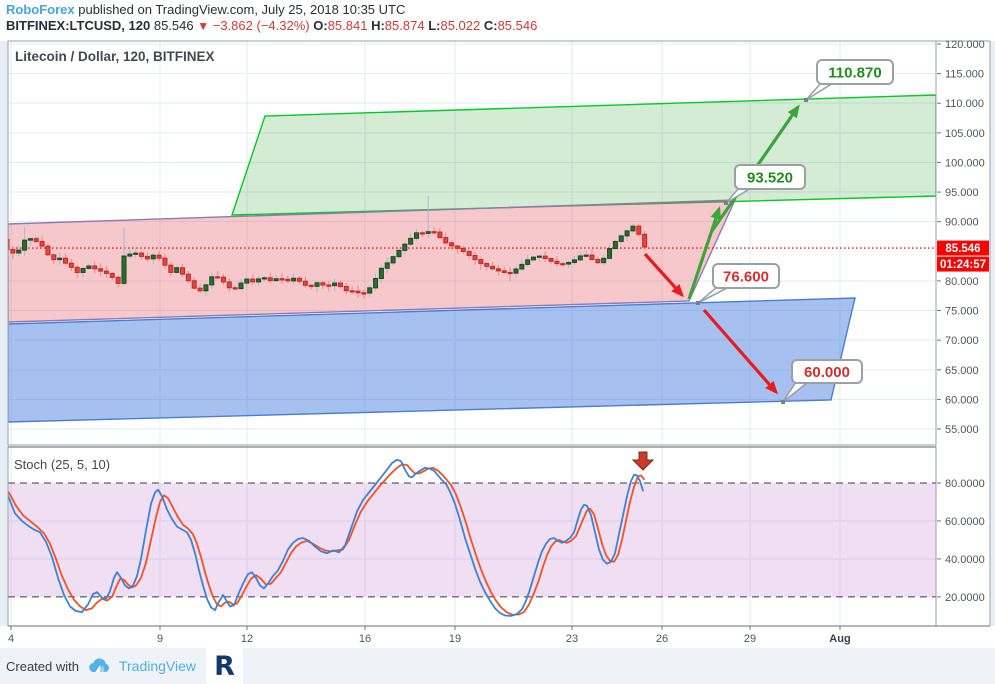 The height and width of the screenshot is (684, 995). I want to click on svg-text: 65.000, so click(962, 371).